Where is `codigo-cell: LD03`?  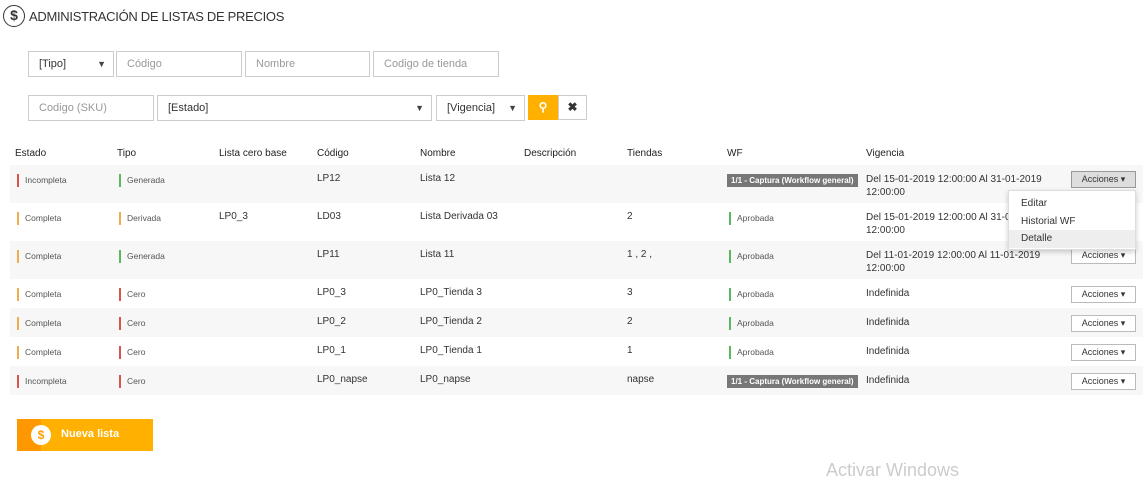 codigo-cell: LD03 is located at coordinates (329, 216).